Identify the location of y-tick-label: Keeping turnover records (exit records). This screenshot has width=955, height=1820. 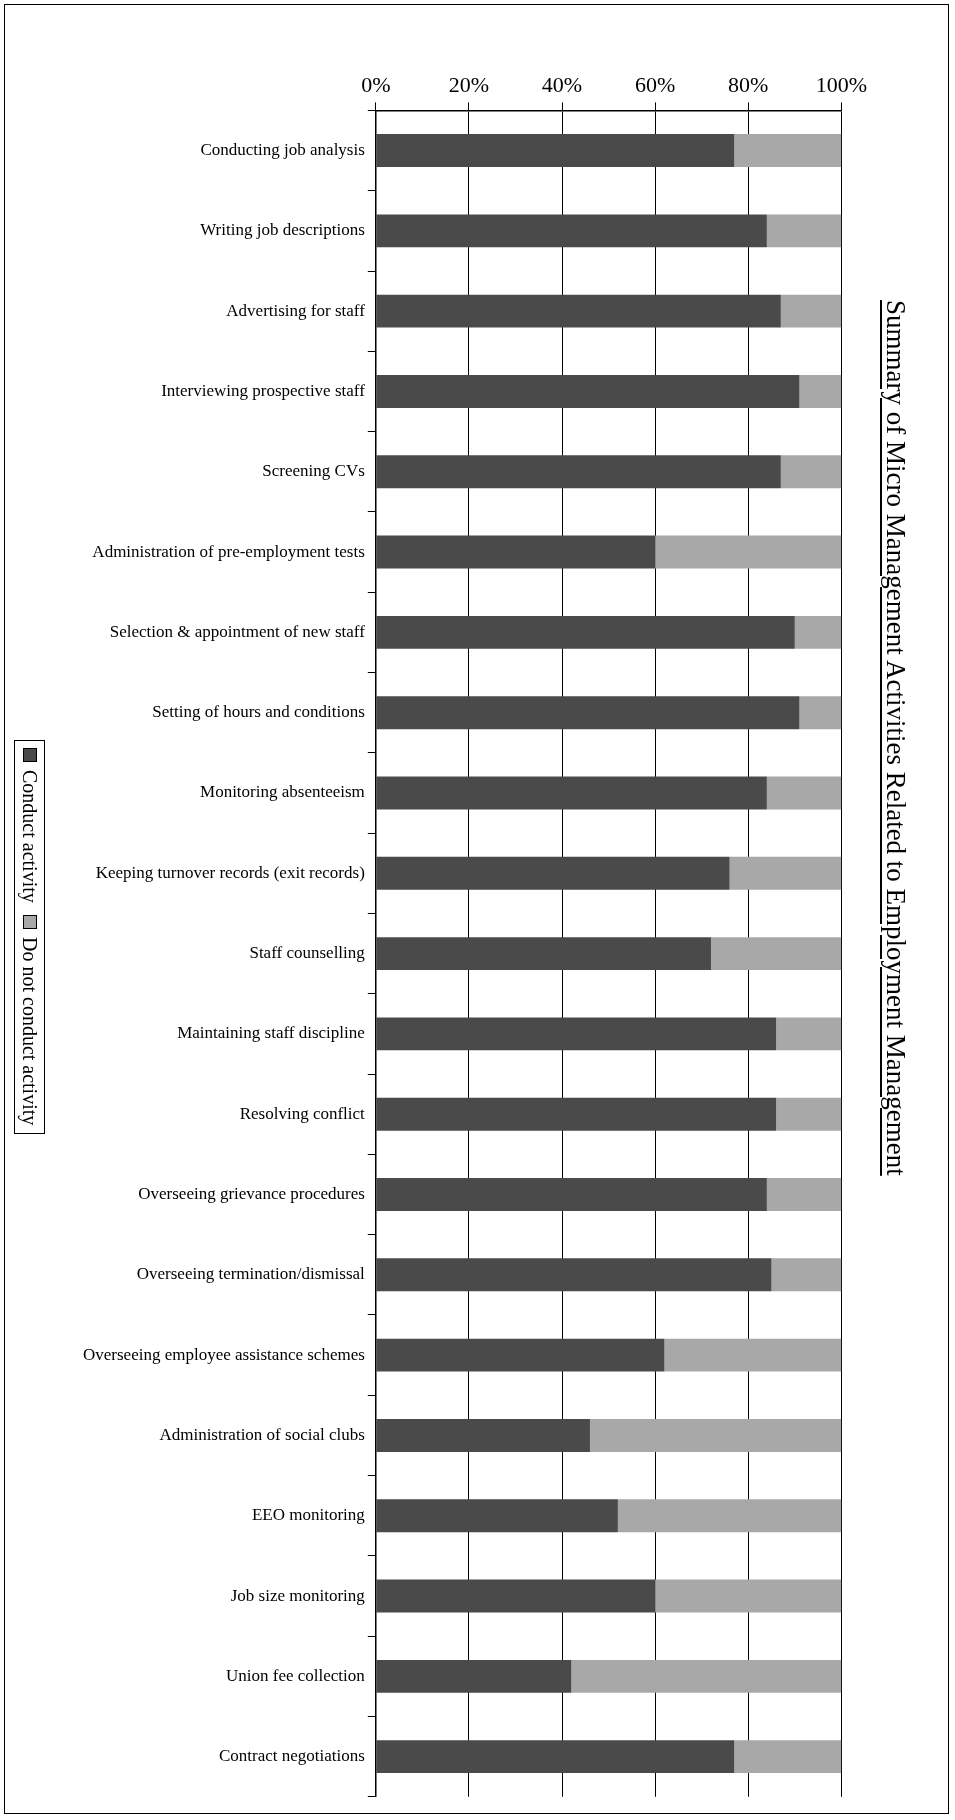
(230, 872).